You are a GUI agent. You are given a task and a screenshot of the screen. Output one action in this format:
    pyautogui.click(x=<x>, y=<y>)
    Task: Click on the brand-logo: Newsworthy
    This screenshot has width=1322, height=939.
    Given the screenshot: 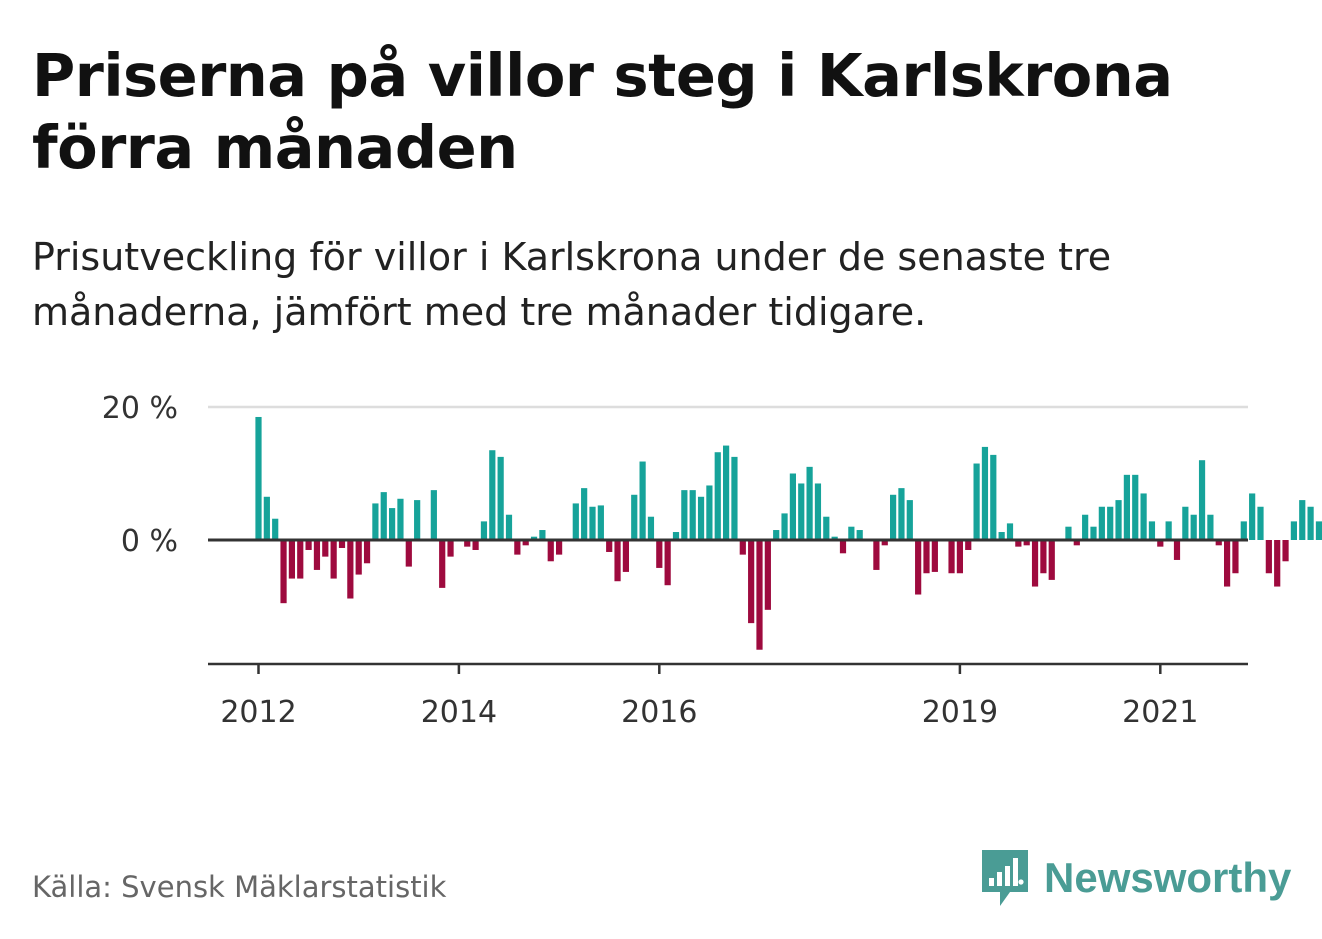 What is the action you would take?
    pyautogui.click(x=1135, y=878)
    